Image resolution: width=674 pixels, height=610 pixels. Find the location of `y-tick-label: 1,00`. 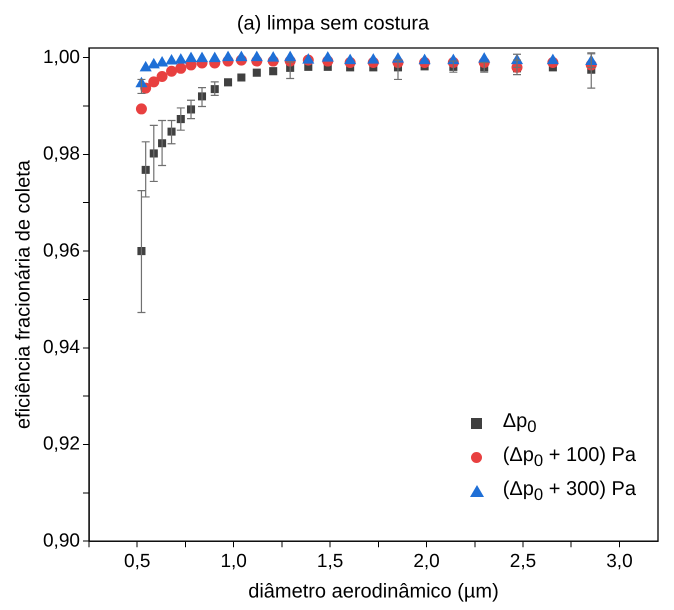

y-tick-label: 1,00 is located at coordinates (61, 57).